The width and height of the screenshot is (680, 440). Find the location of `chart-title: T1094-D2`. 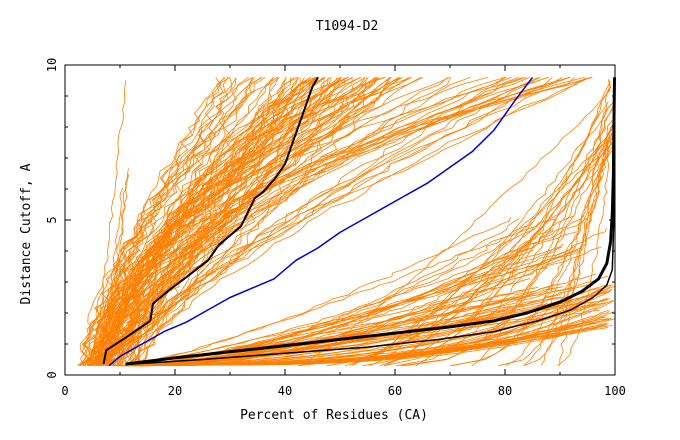

chart-title: T1094-D2 is located at coordinates (347, 26).